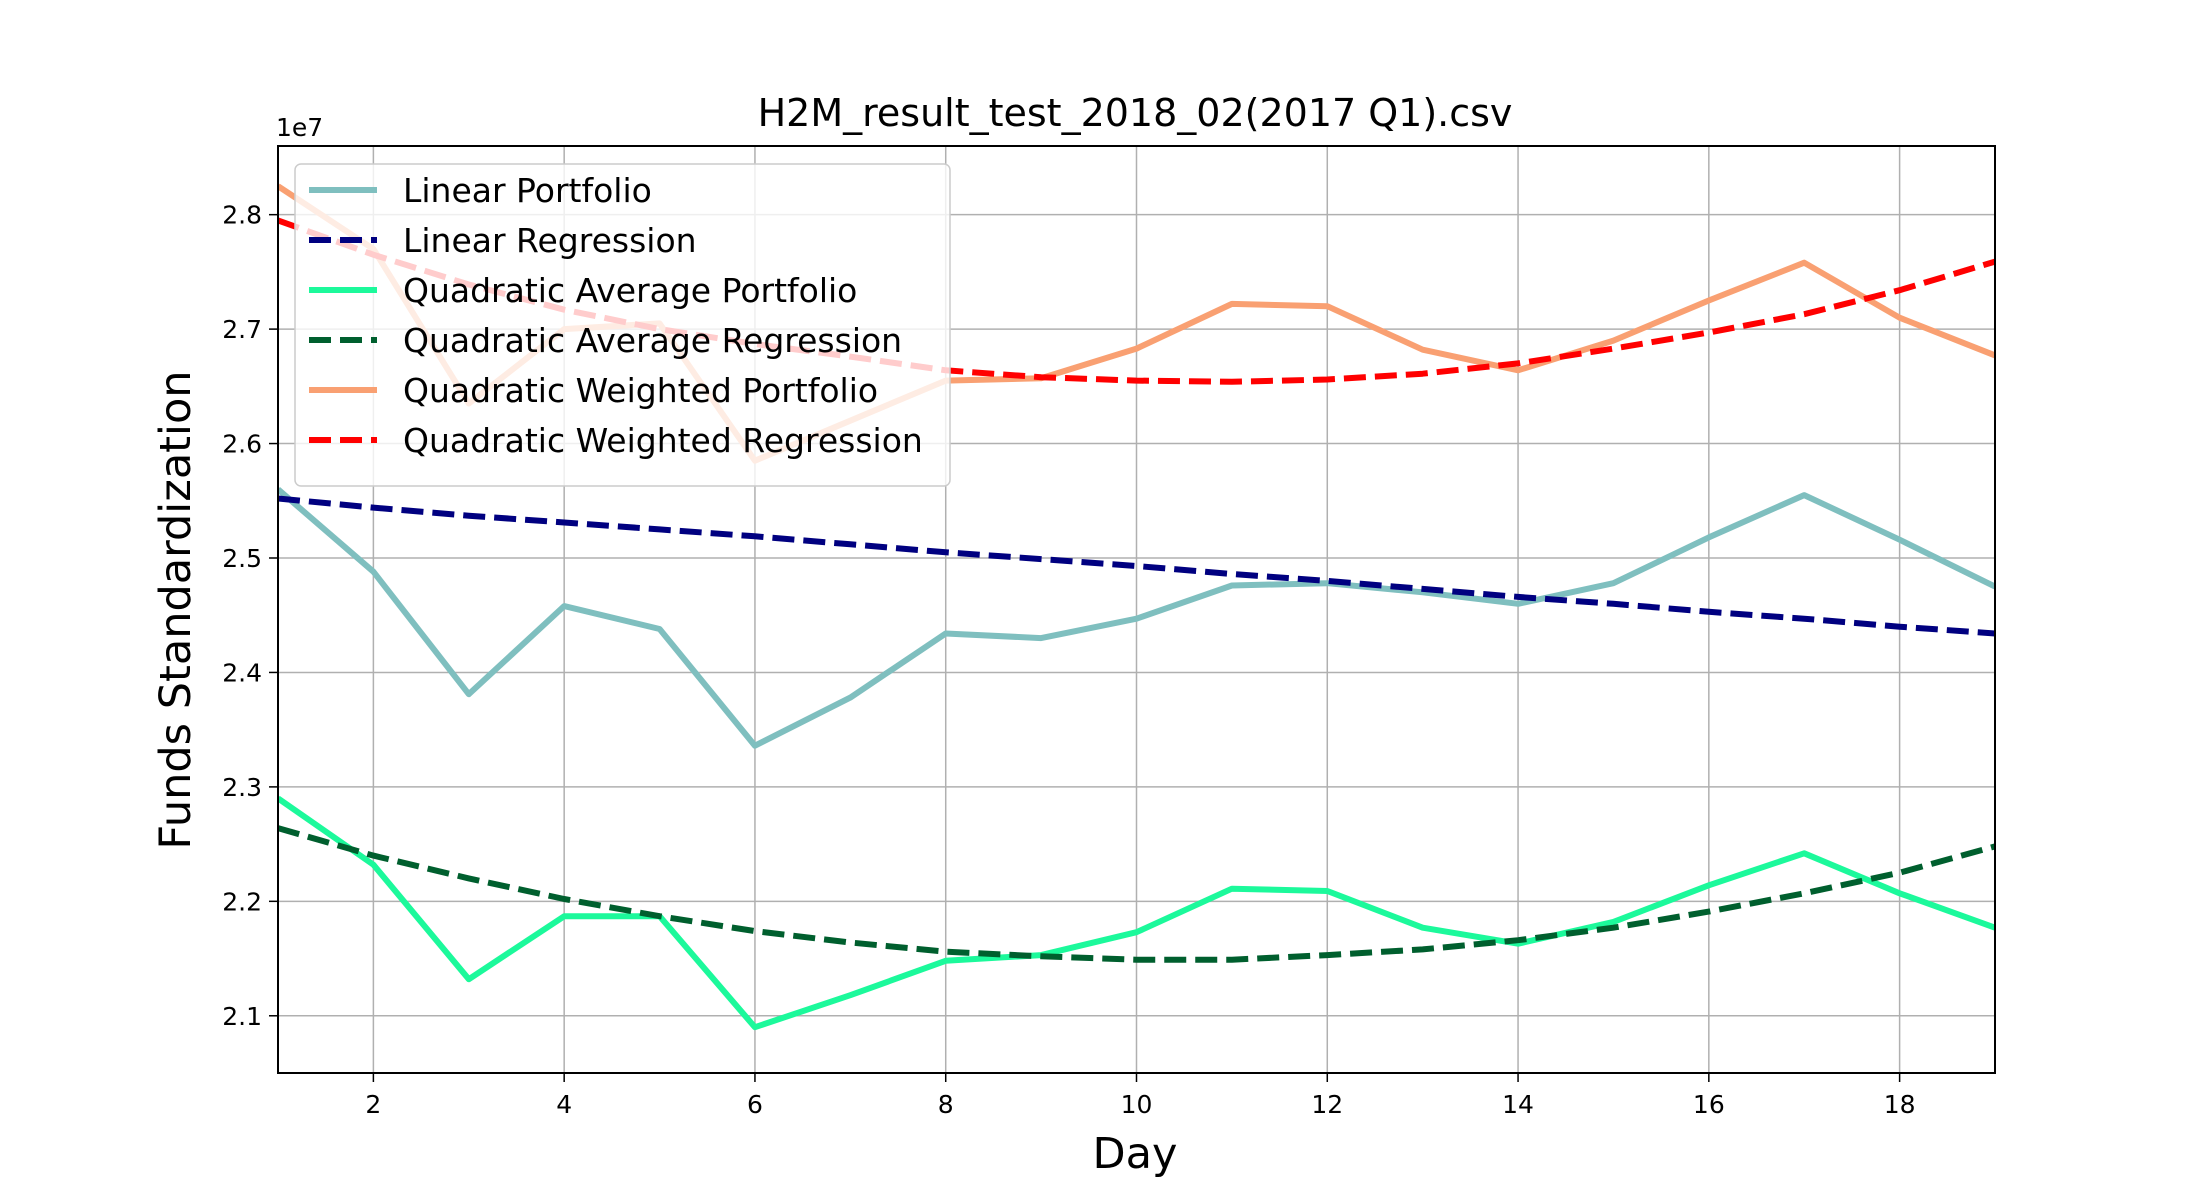 The width and height of the screenshot is (2200, 1200). I want to click on x-axis-label: Day, so click(1135, 1154).